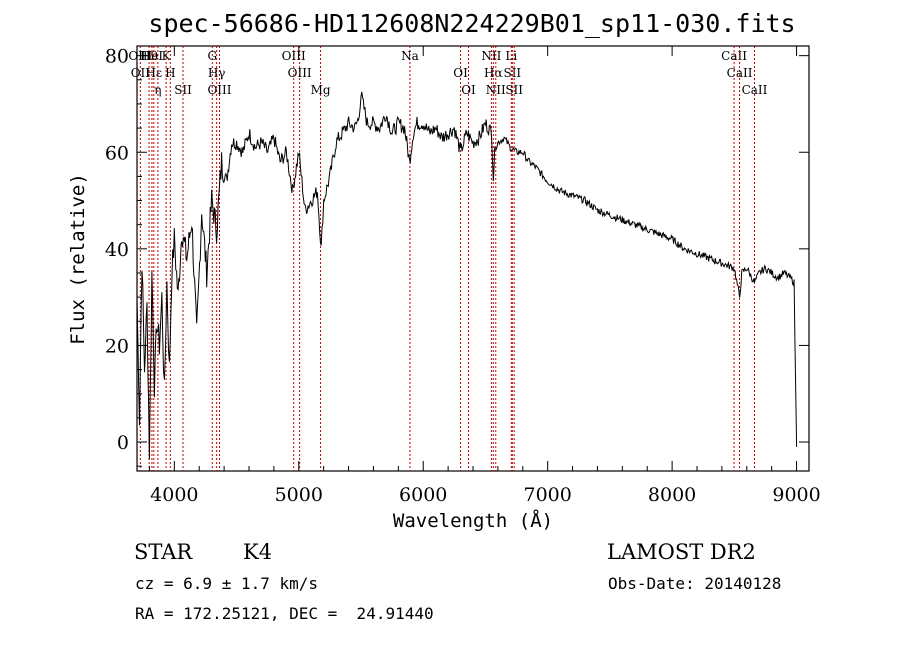 This screenshot has height=649, width=900. Describe the element at coordinates (212, 56) in the screenshot. I see `spectral-line-label: G` at that location.